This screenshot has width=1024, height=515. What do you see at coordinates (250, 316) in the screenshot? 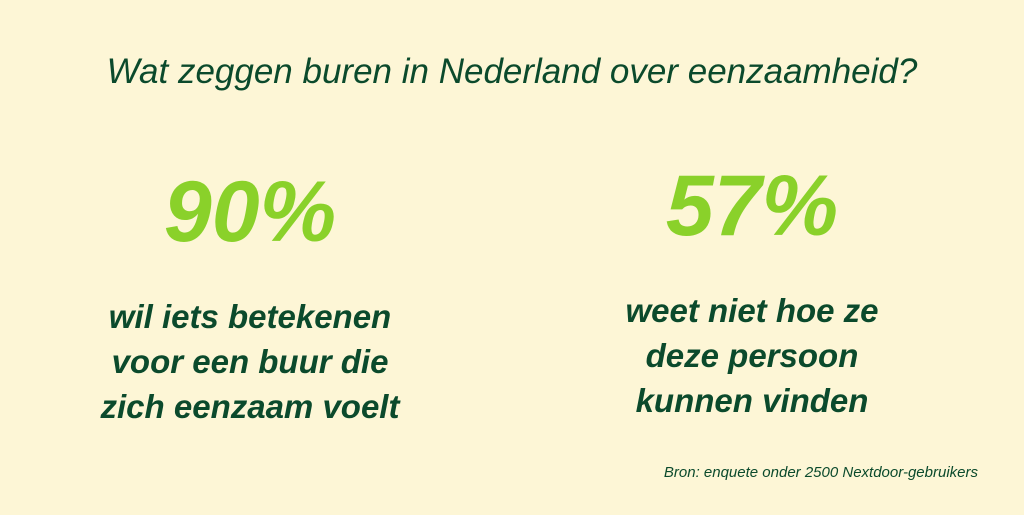
I see `description-line: wil iets betekenen` at bounding box center [250, 316].